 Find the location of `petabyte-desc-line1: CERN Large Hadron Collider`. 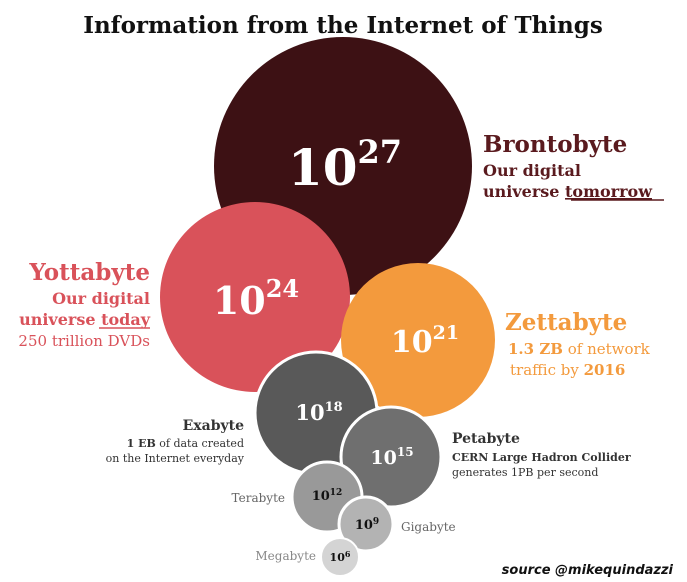

petabyte-desc-line1: CERN Large Hadron Collider is located at coordinates (541, 457).